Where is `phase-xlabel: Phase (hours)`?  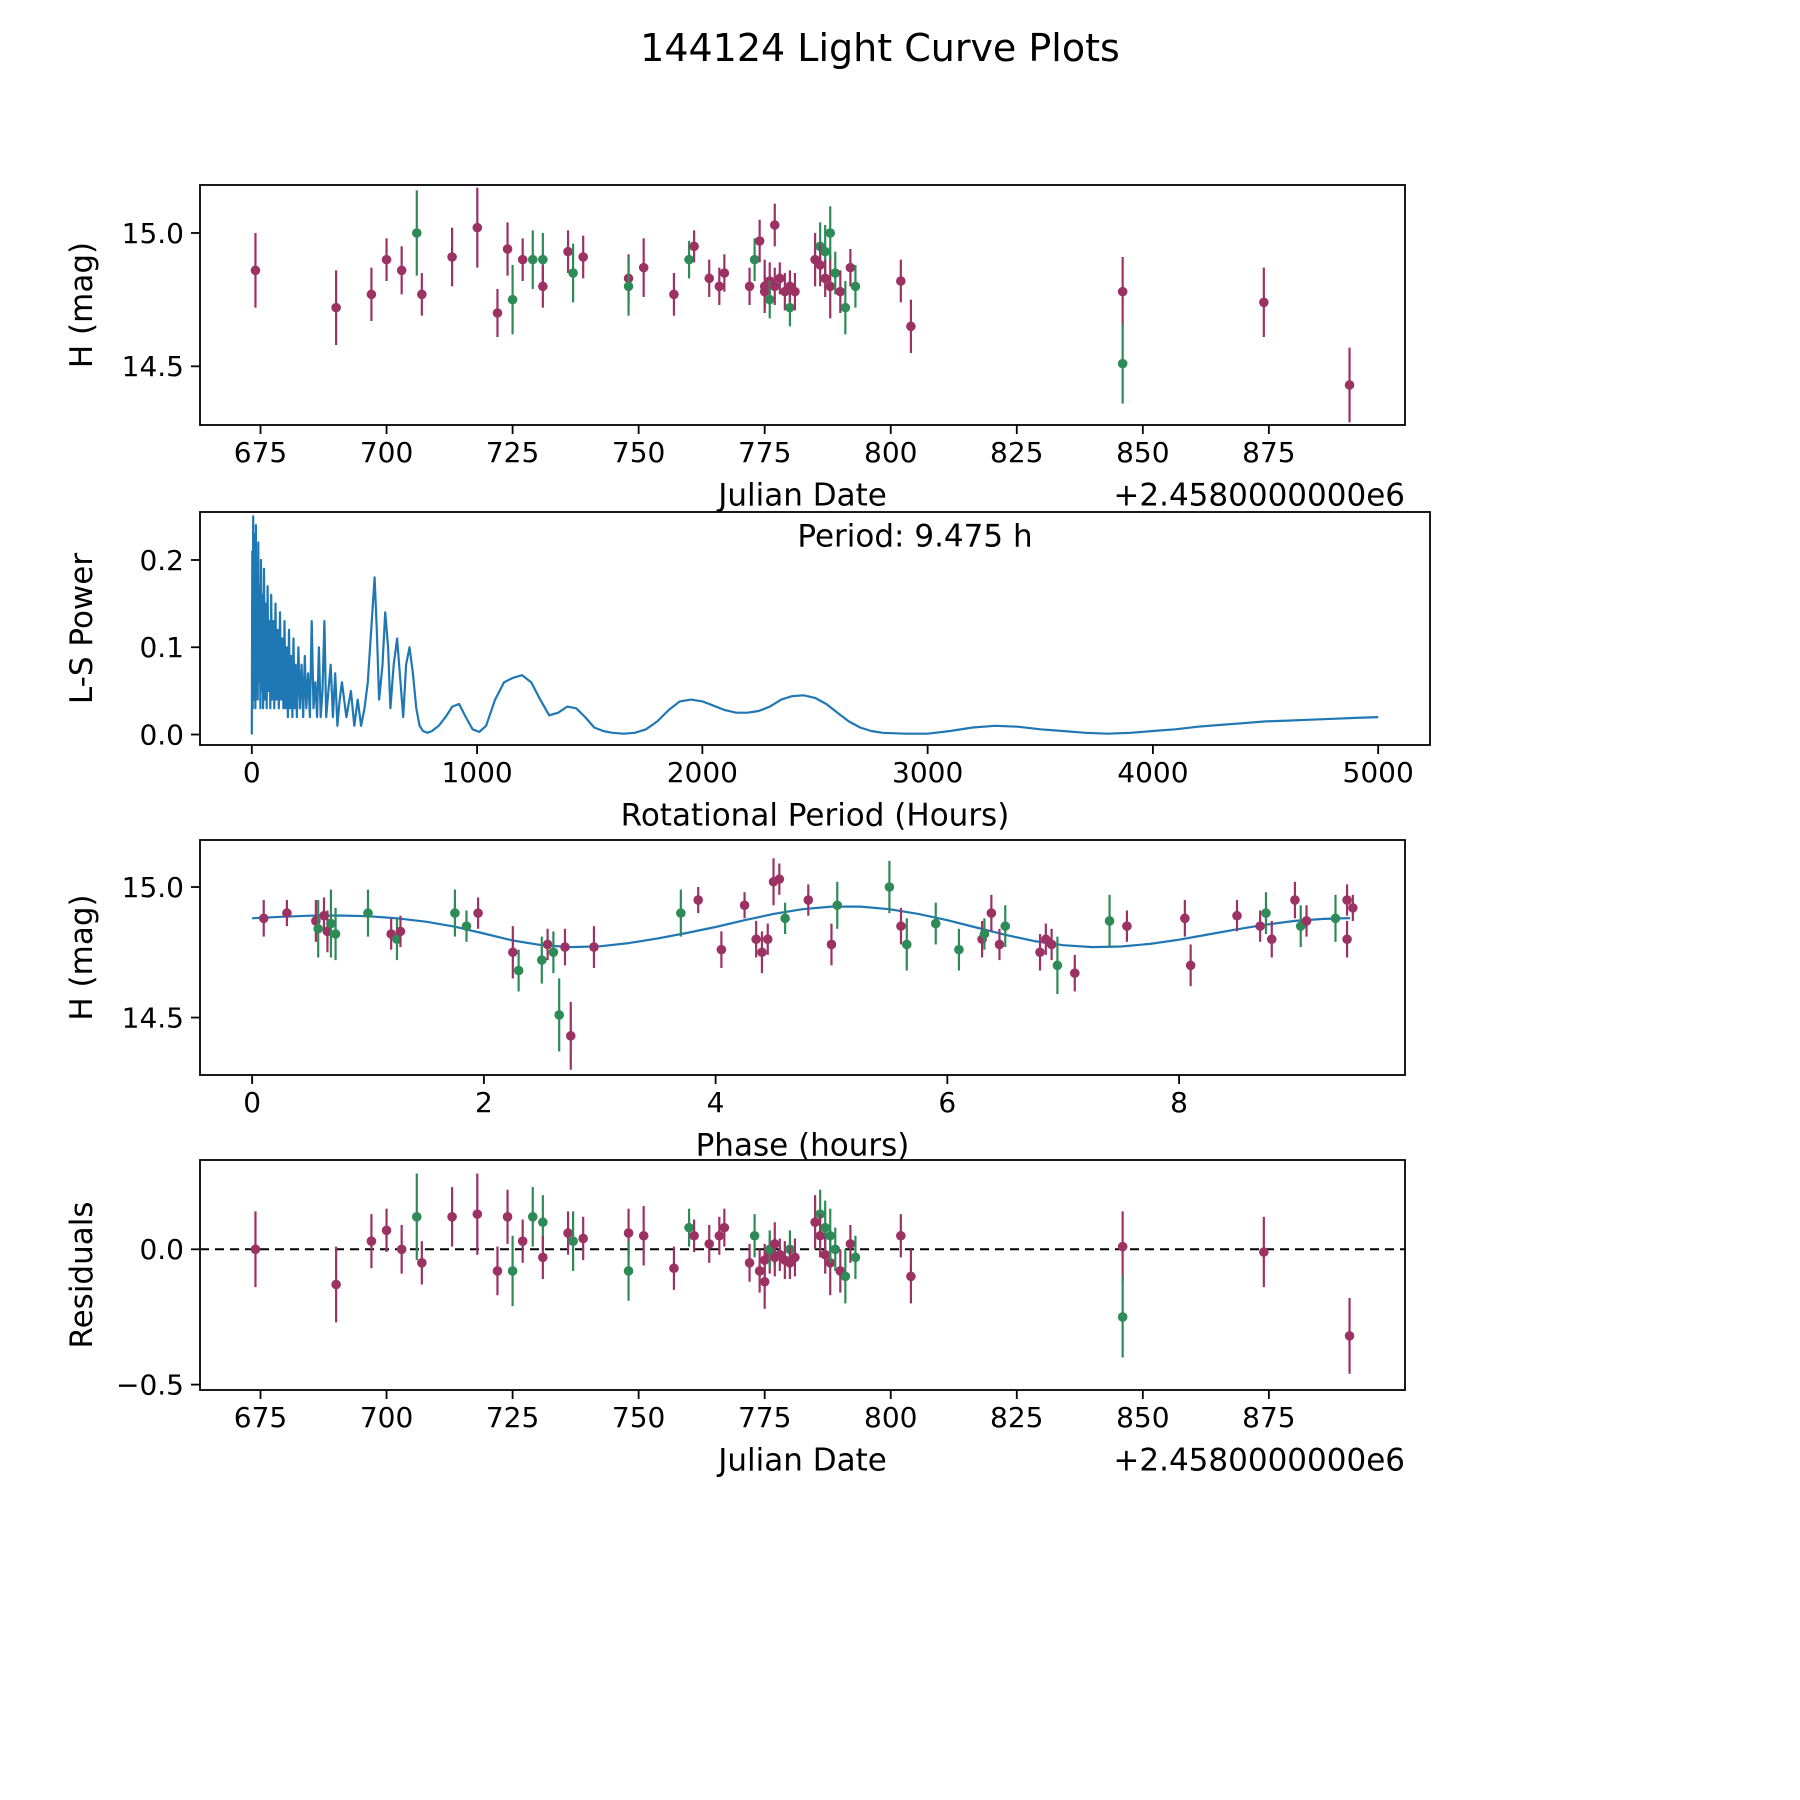
phase-xlabel: Phase (hours) is located at coordinates (803, 1145).